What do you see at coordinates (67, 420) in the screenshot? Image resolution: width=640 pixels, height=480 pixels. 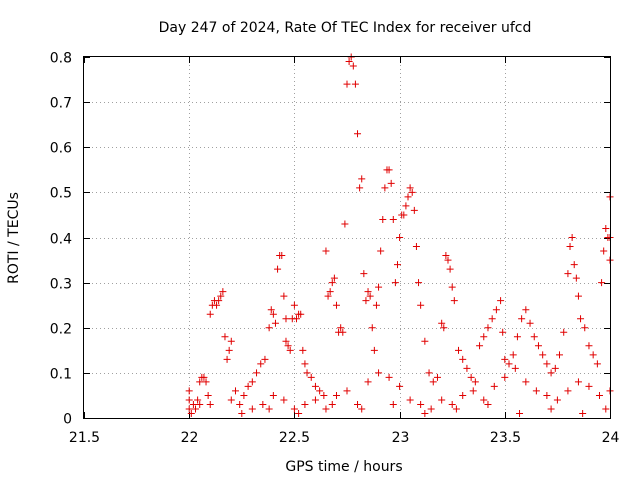 I see `y-tick-label: 0` at bounding box center [67, 420].